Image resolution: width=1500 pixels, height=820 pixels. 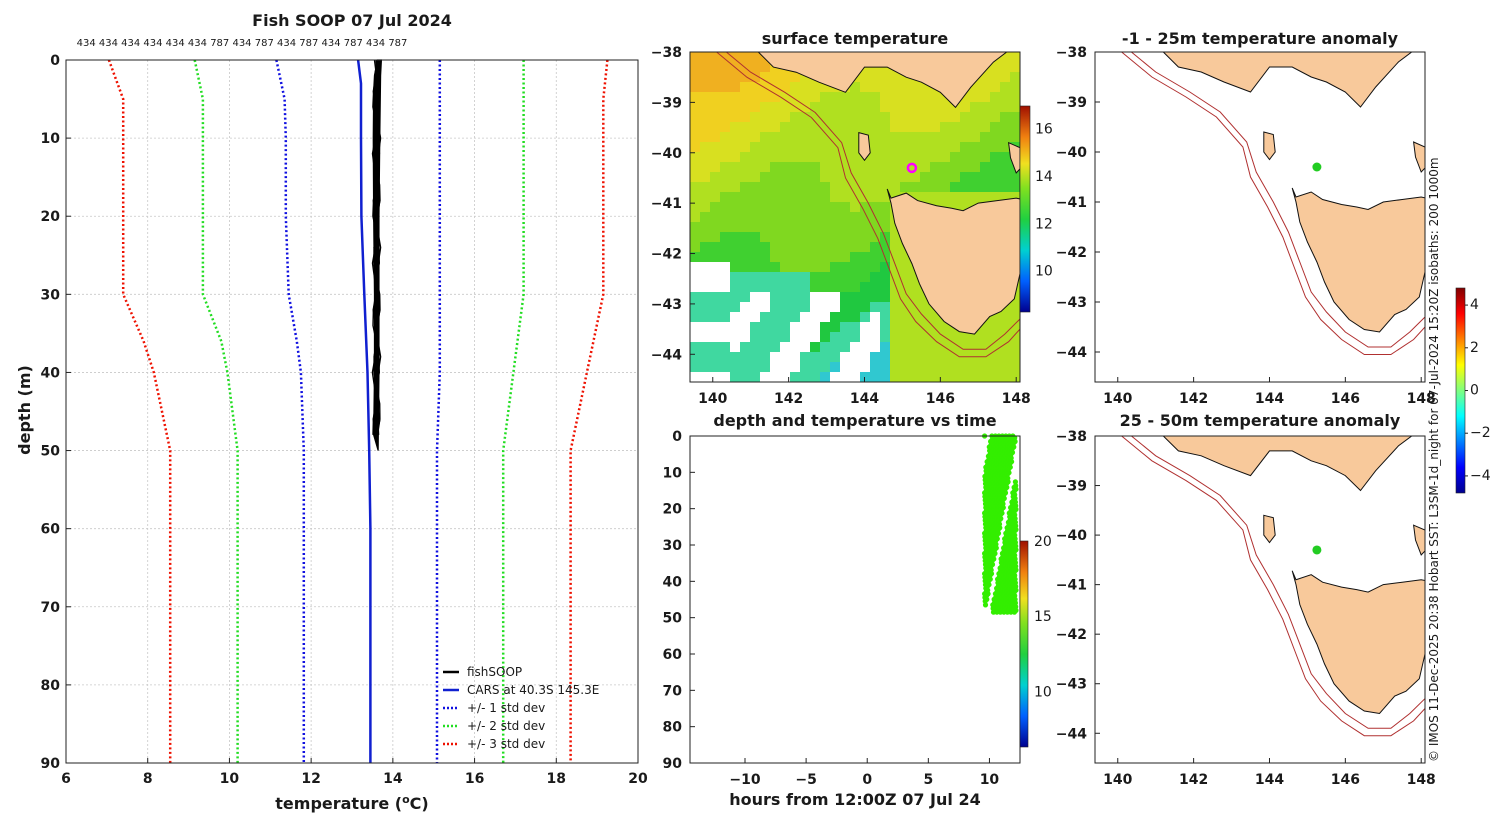 I want to click on y-tick-label: −40, so click(x=1071, y=153).